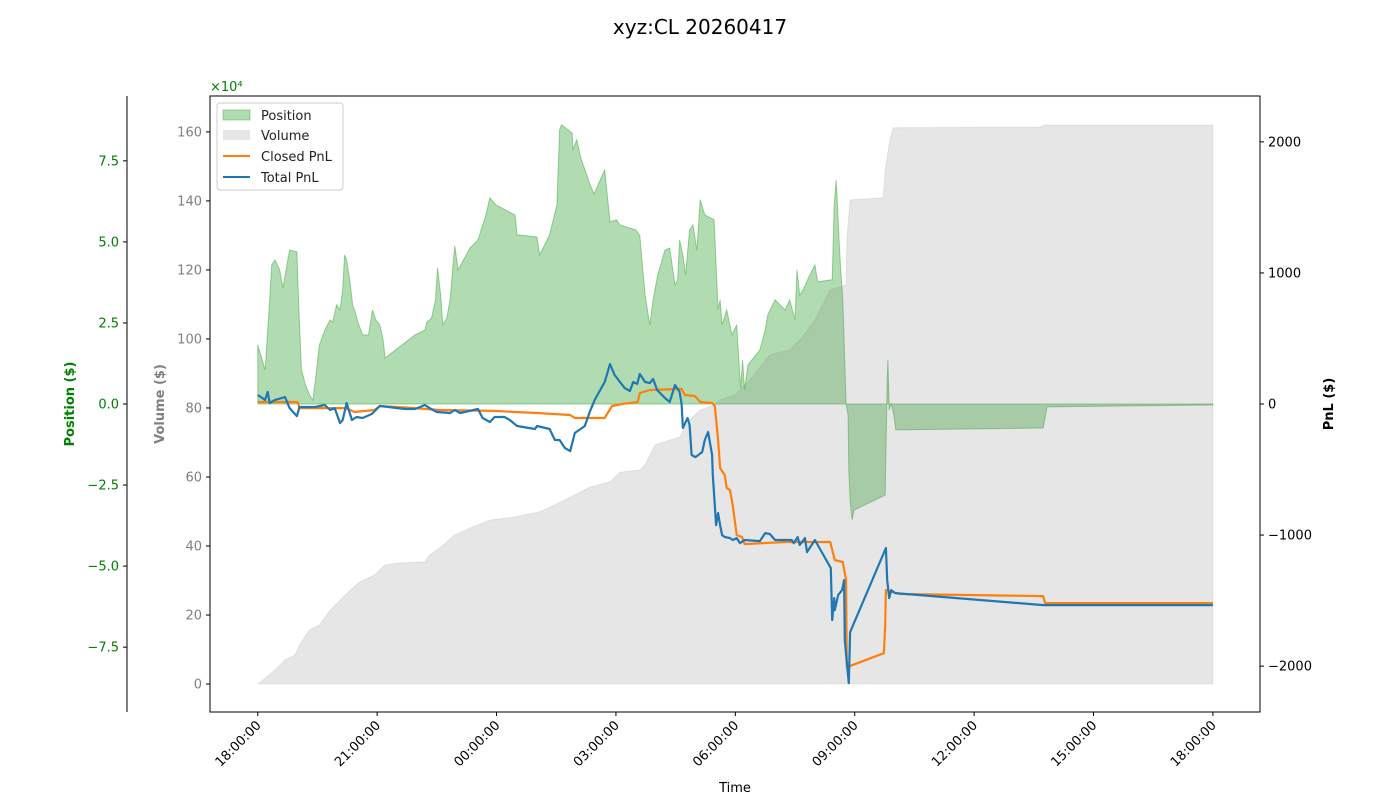 The image size is (1400, 804). Describe the element at coordinates (108, 323) in the screenshot. I see `position-tick-label: 2.5` at that location.